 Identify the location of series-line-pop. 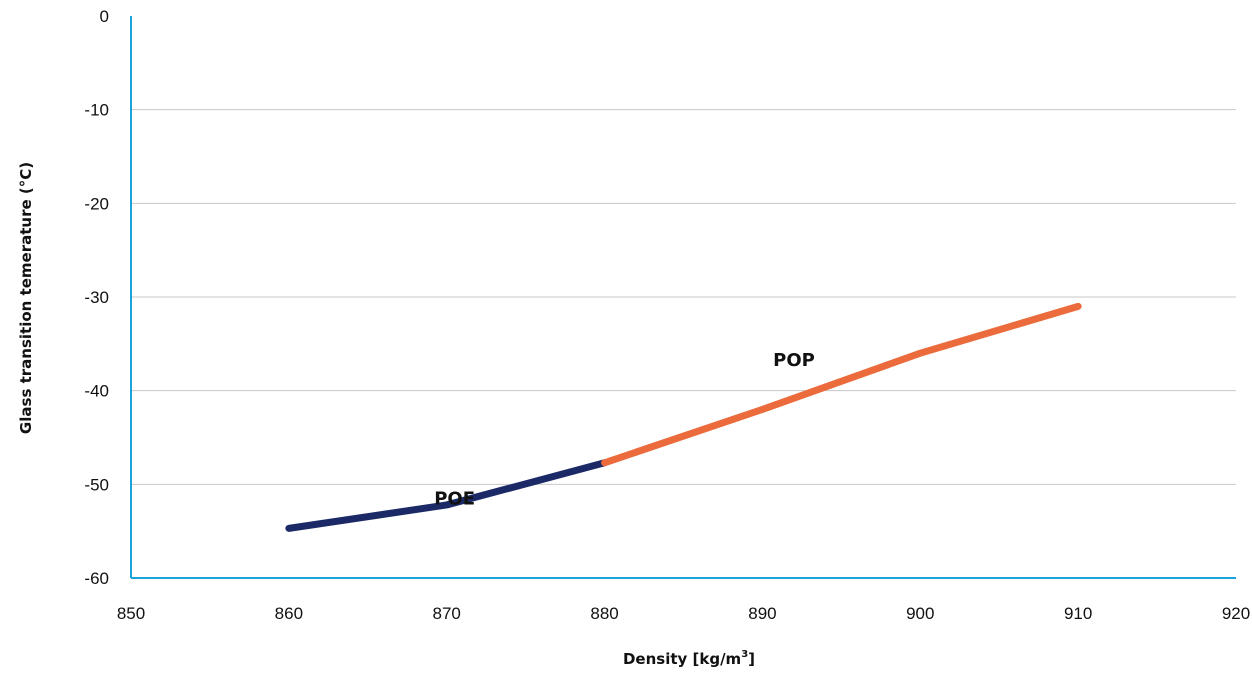
(841, 384).